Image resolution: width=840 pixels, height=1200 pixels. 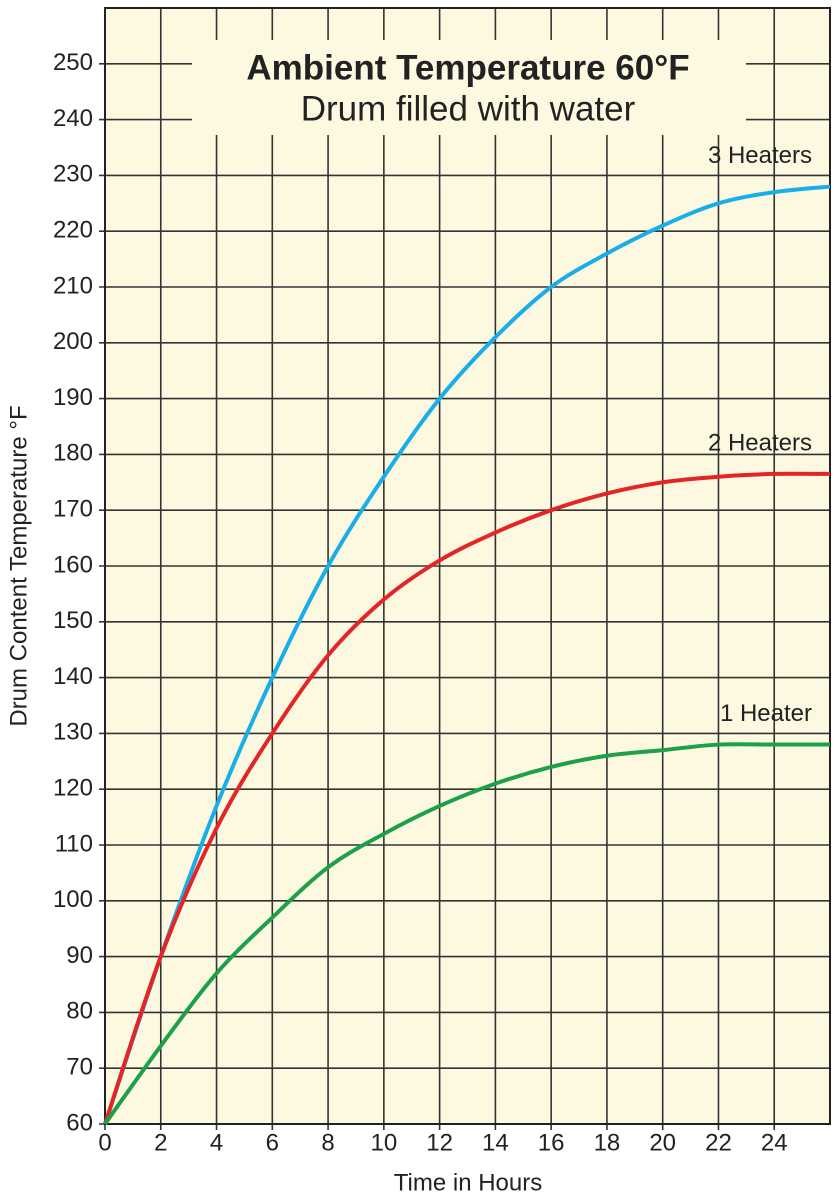 I want to click on x-tick-label: 10, so click(x=383, y=1142).